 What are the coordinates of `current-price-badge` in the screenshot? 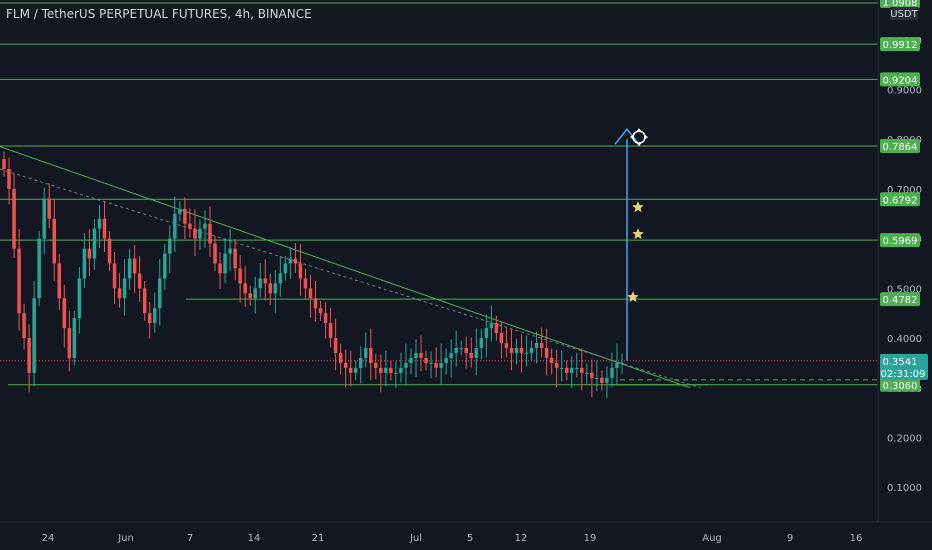 It's located at (904, 366).